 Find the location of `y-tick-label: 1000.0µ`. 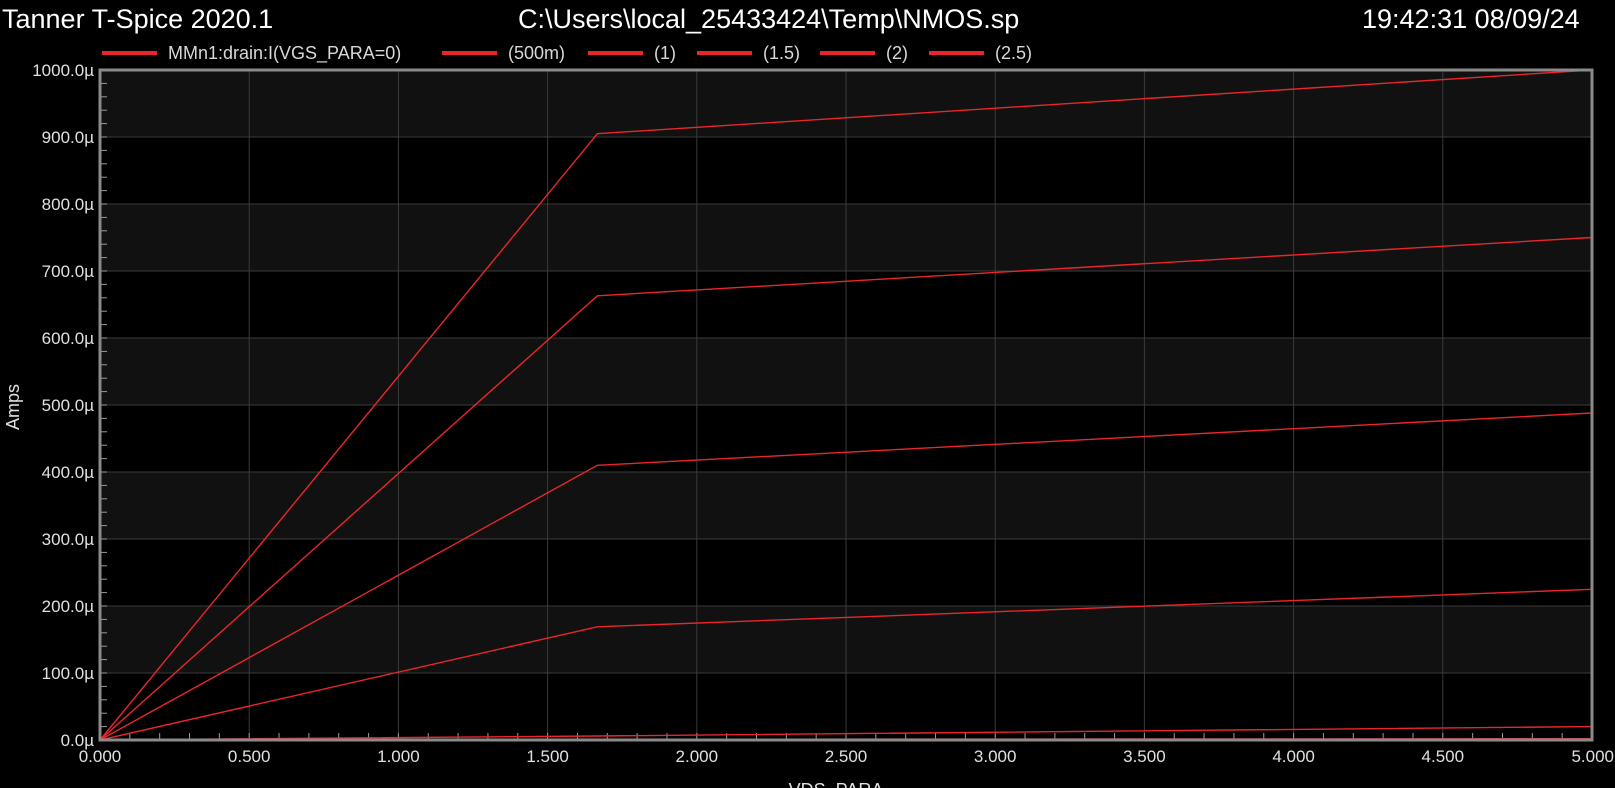

y-tick-label: 1000.0µ is located at coordinates (63, 70).